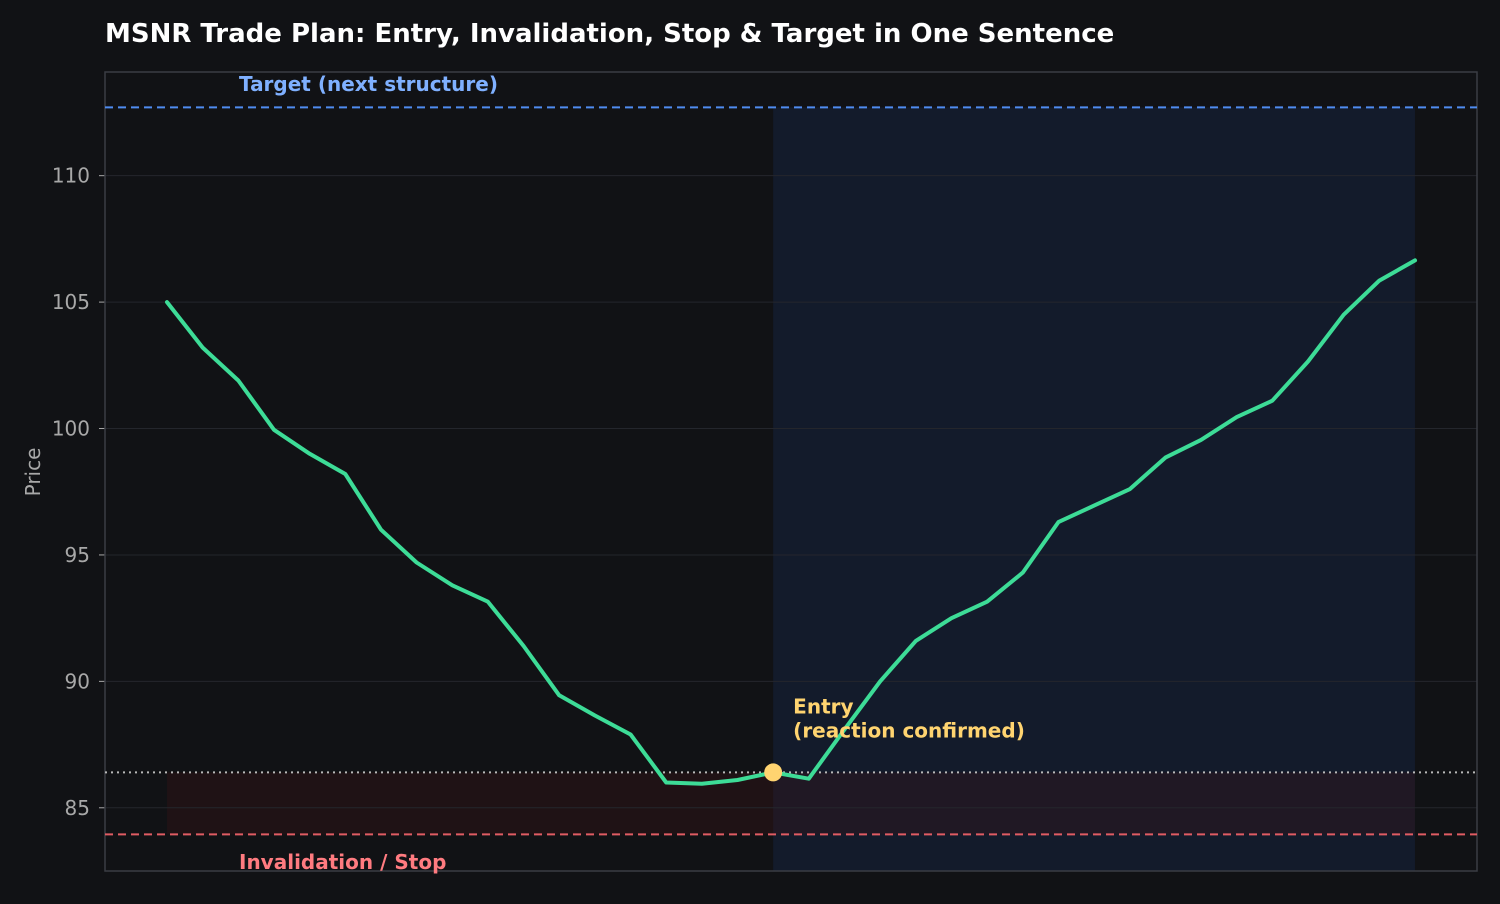 The height and width of the screenshot is (904, 1500). Describe the element at coordinates (71, 302) in the screenshot. I see `y-tick-label: 105` at that location.